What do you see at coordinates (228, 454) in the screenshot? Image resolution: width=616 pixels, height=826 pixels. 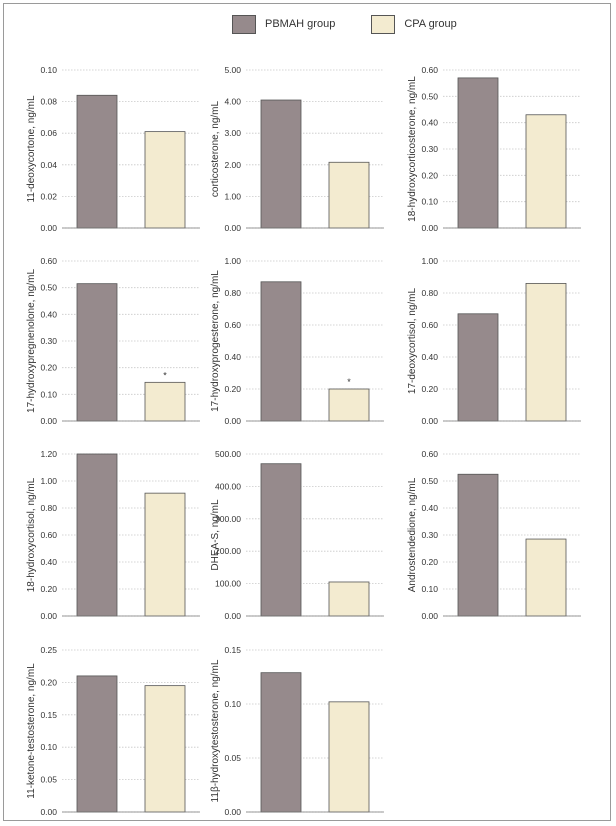 I see `y-tick-label: 500.00` at bounding box center [228, 454].